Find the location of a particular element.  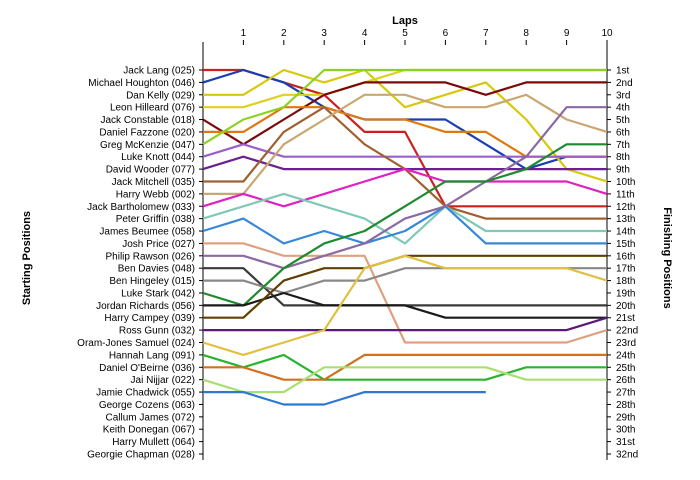

starting-position-label: Luke Stark (042) is located at coordinates (158, 293).